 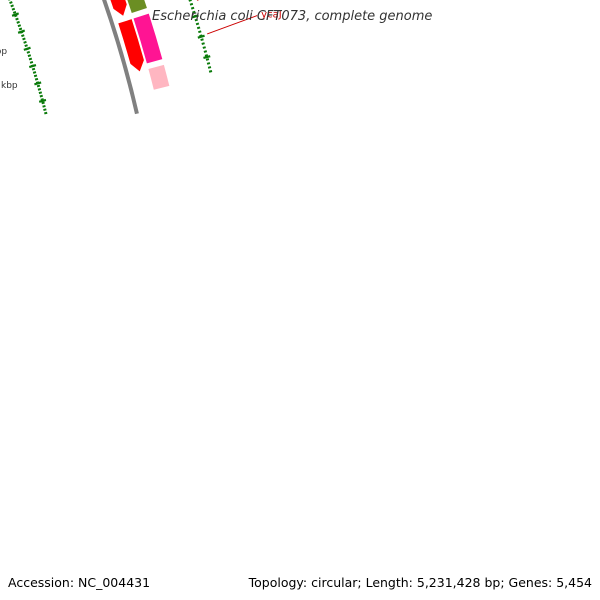 I want to click on backbone-layer, so click(x=120, y=57).